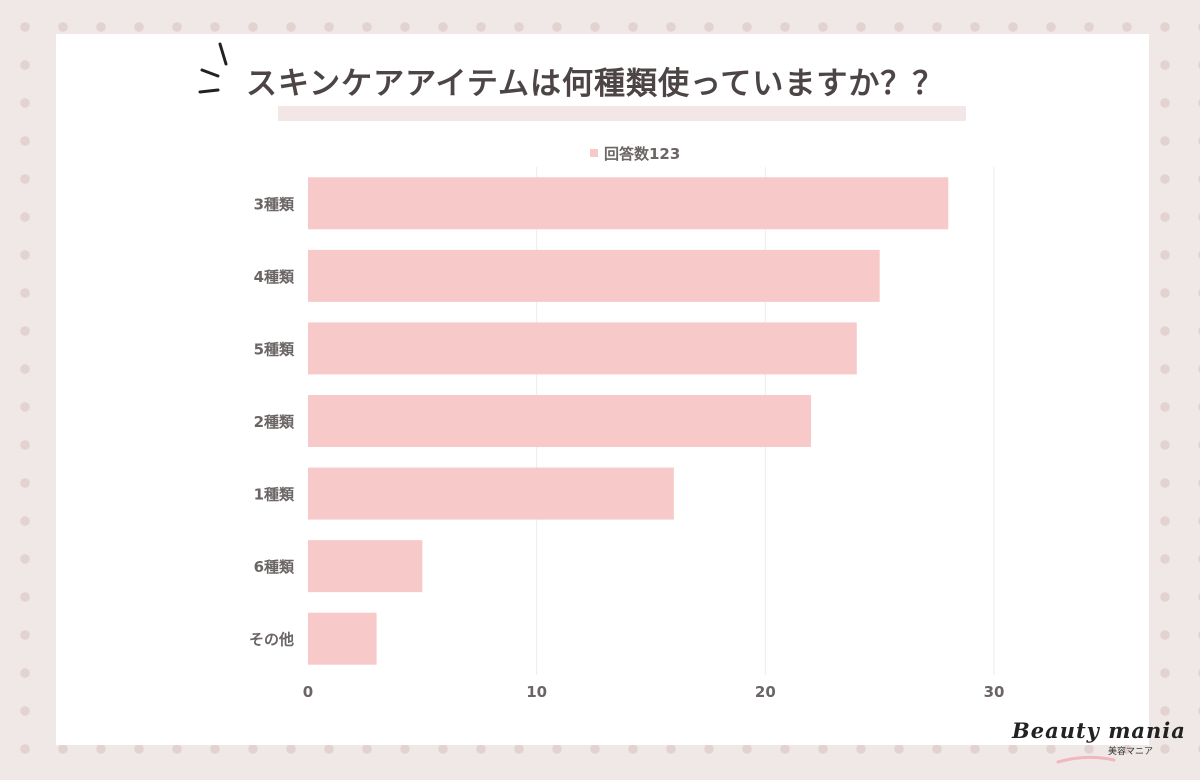 This screenshot has width=1200, height=780. What do you see at coordinates (1086, 759) in the screenshot?
I see `logo-swoosh` at bounding box center [1086, 759].